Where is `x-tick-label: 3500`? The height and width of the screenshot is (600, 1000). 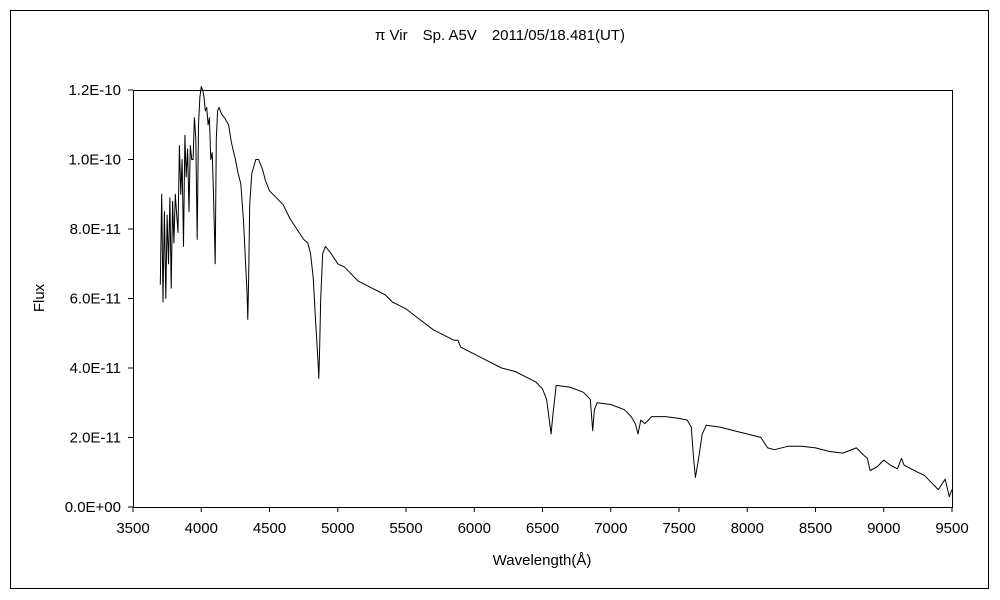 x-tick-label: 3500 is located at coordinates (132, 528).